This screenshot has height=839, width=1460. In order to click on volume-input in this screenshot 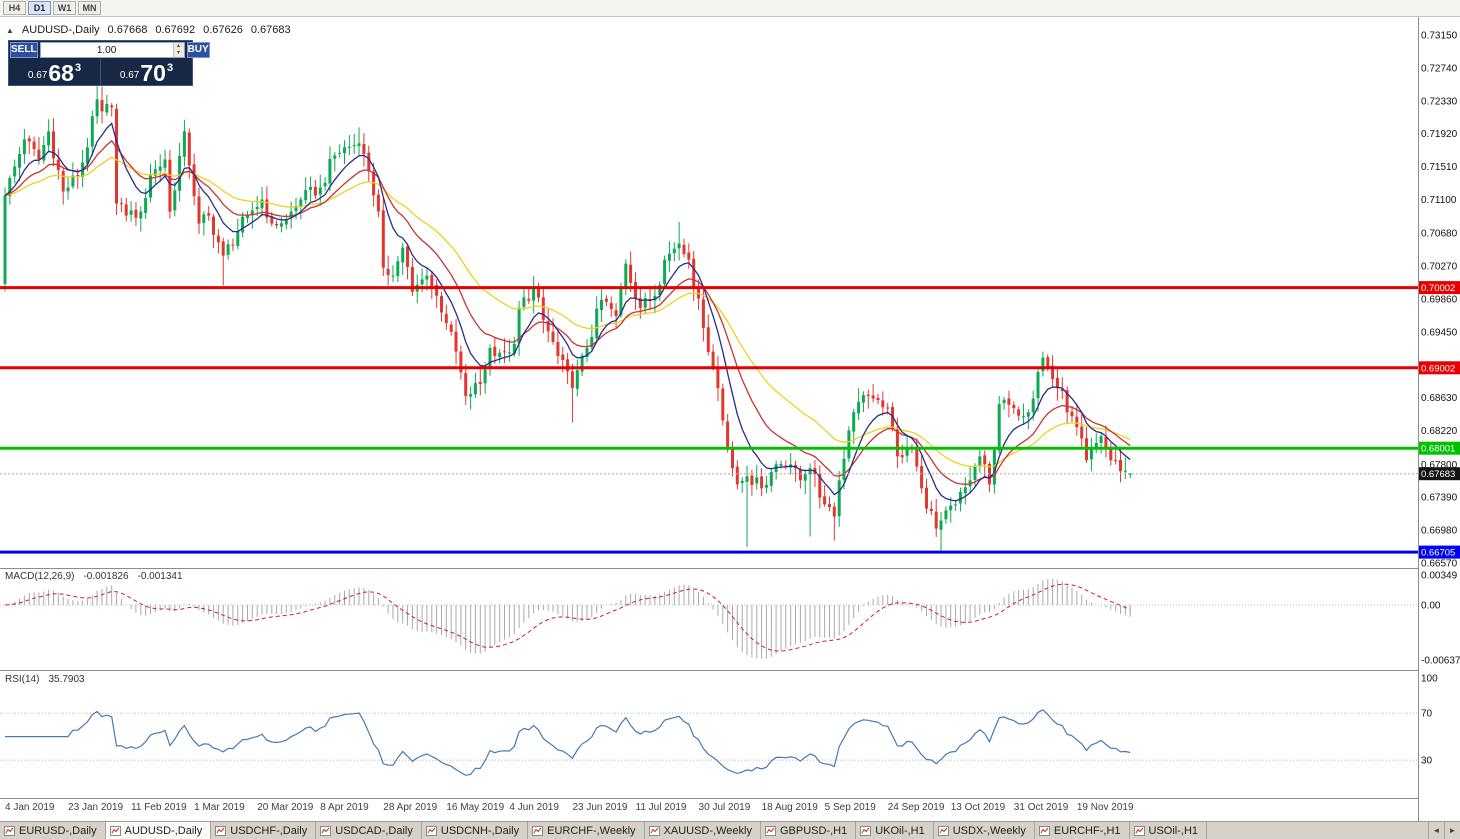, I will do `click(106, 50)`.